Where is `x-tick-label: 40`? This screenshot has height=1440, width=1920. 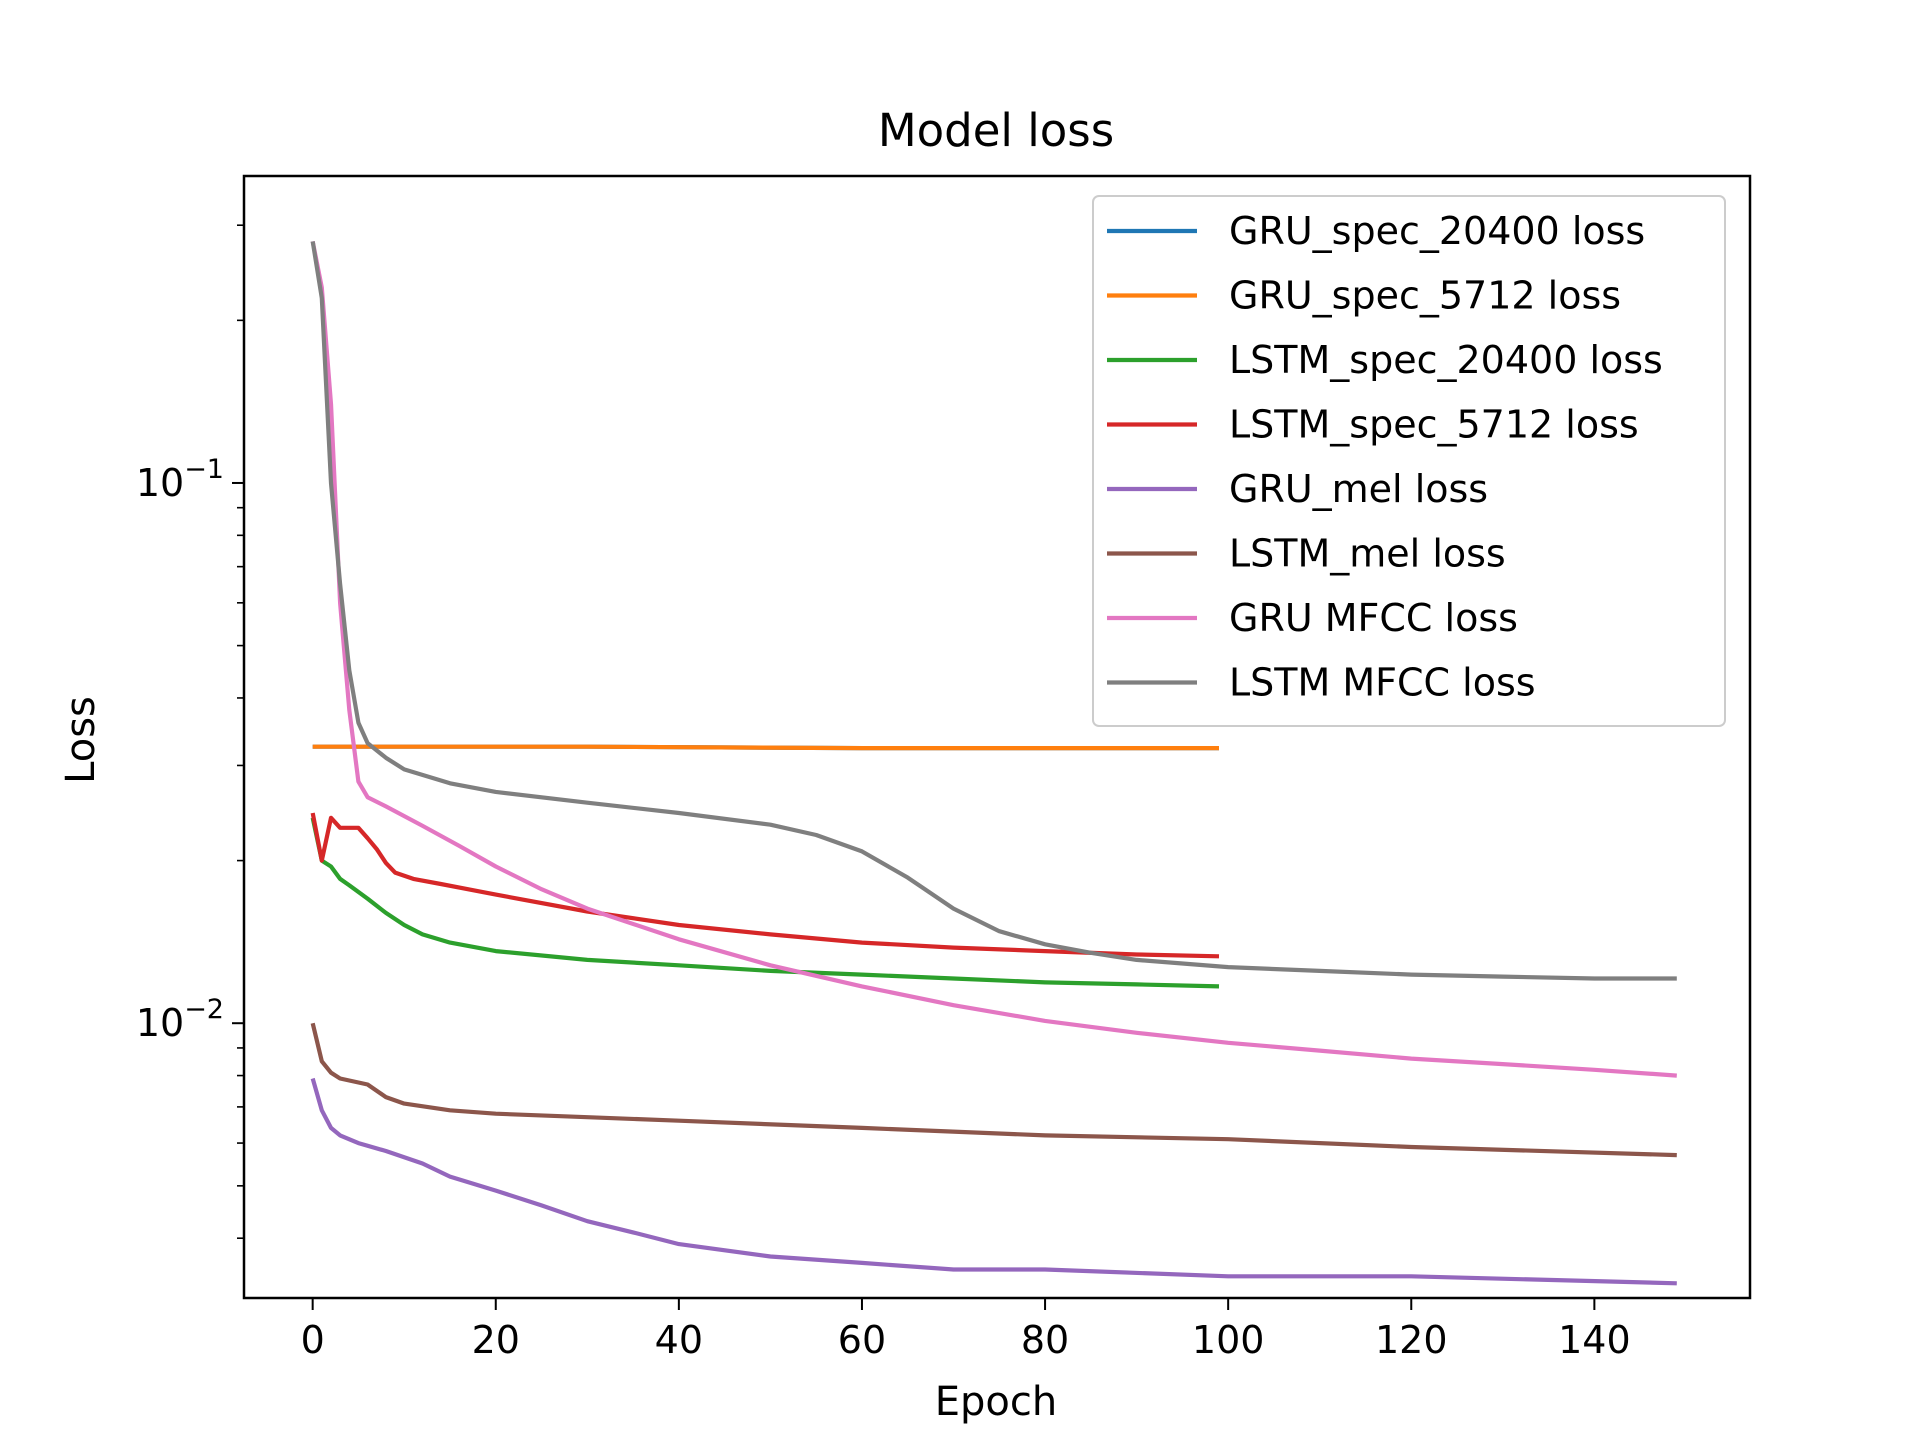
x-tick-label: 40 is located at coordinates (679, 1340).